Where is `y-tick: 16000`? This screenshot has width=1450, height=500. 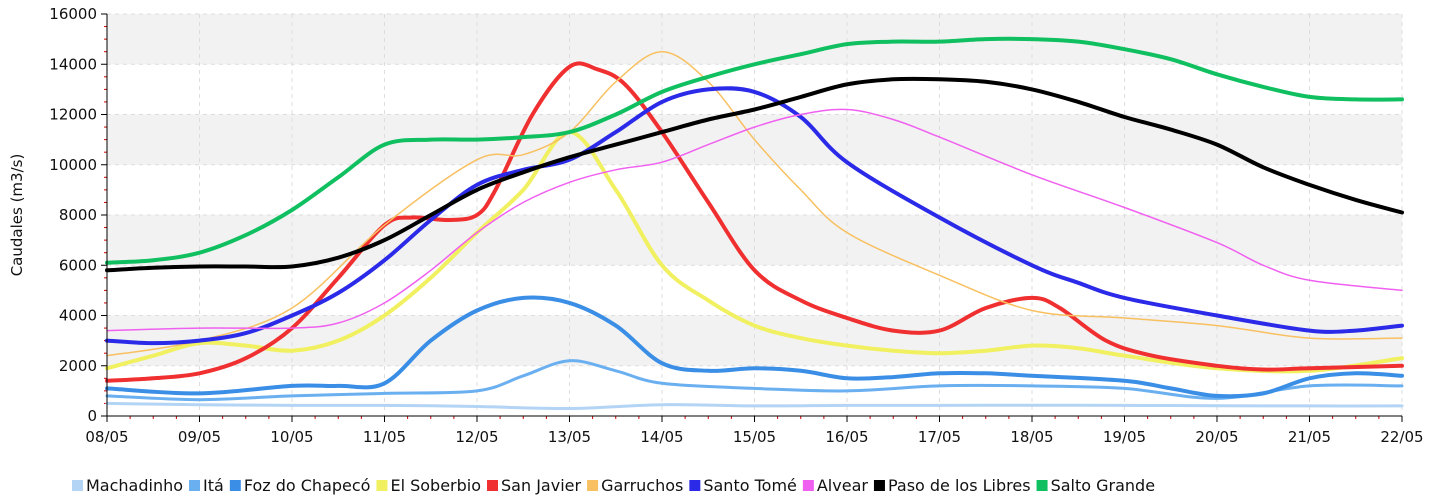 y-tick: 16000 is located at coordinates (78, 14).